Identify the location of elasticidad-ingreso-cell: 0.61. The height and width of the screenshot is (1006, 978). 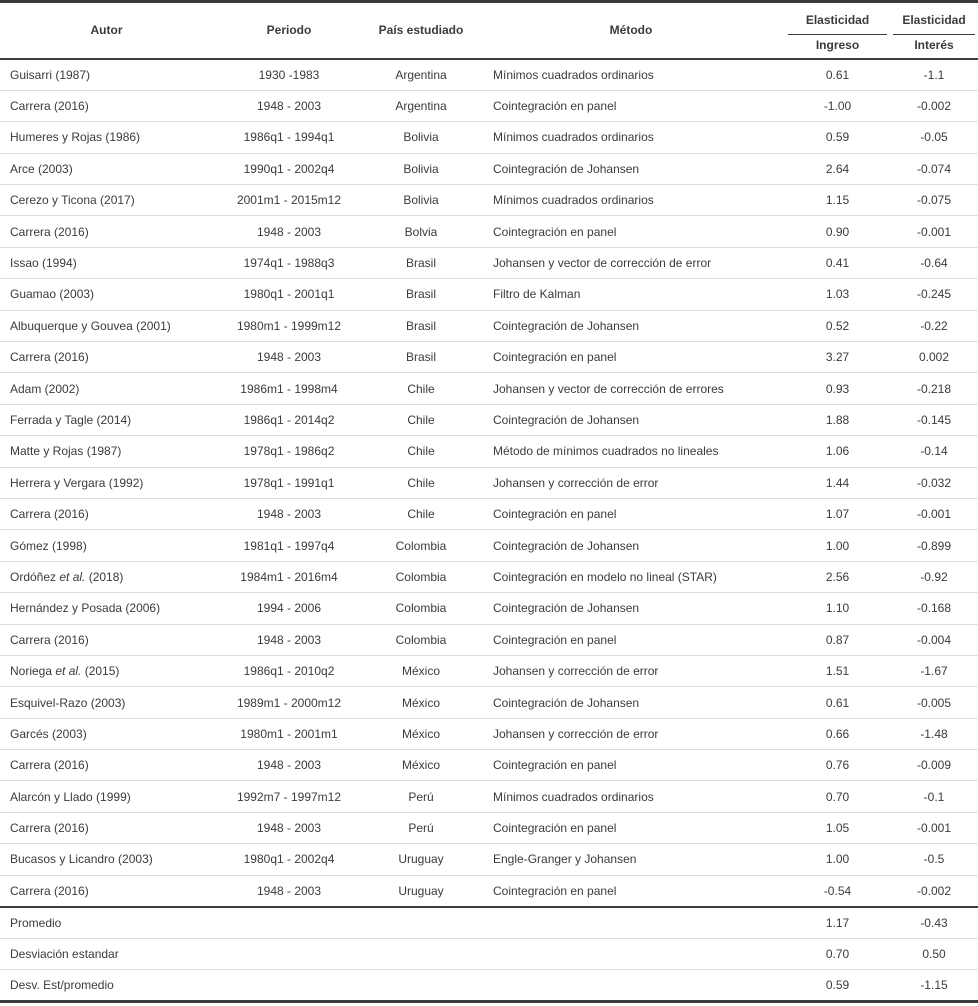
(837, 74).